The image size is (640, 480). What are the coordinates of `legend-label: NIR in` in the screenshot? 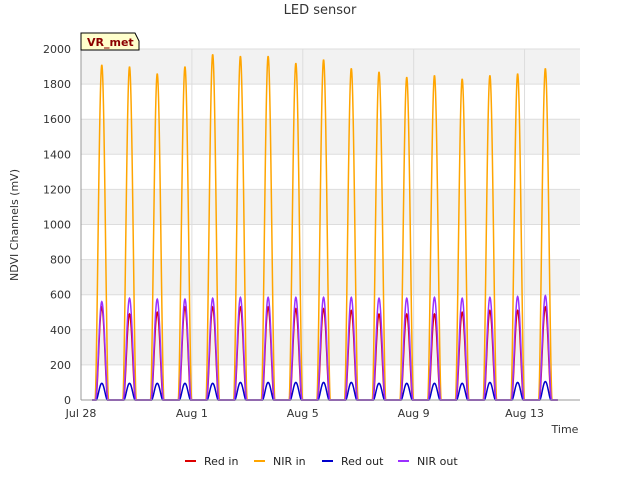 It's located at (289, 461).